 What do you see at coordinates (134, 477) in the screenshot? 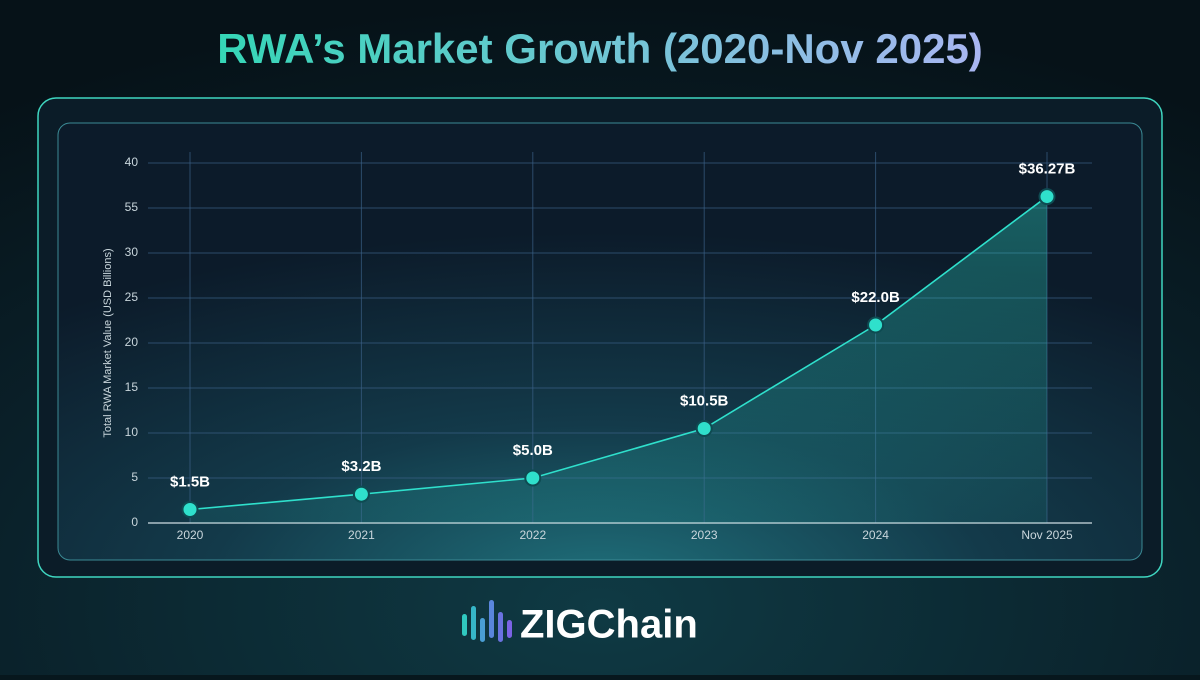
I see `y-tick-label: 5` at bounding box center [134, 477].